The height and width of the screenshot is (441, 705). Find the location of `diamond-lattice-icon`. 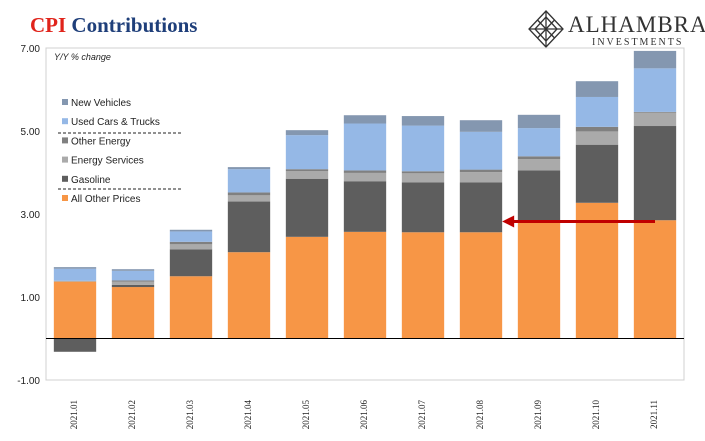

diamond-lattice-icon is located at coordinates (546, 29).